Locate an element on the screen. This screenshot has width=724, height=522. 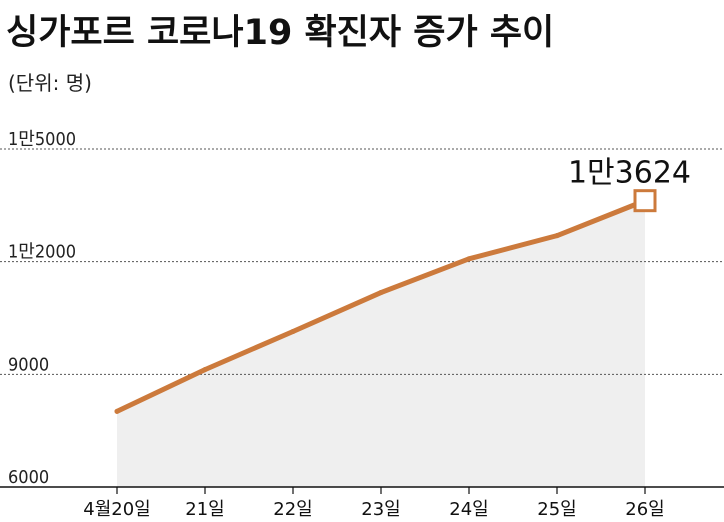
y-tick-label: 6000 is located at coordinates (28, 477).